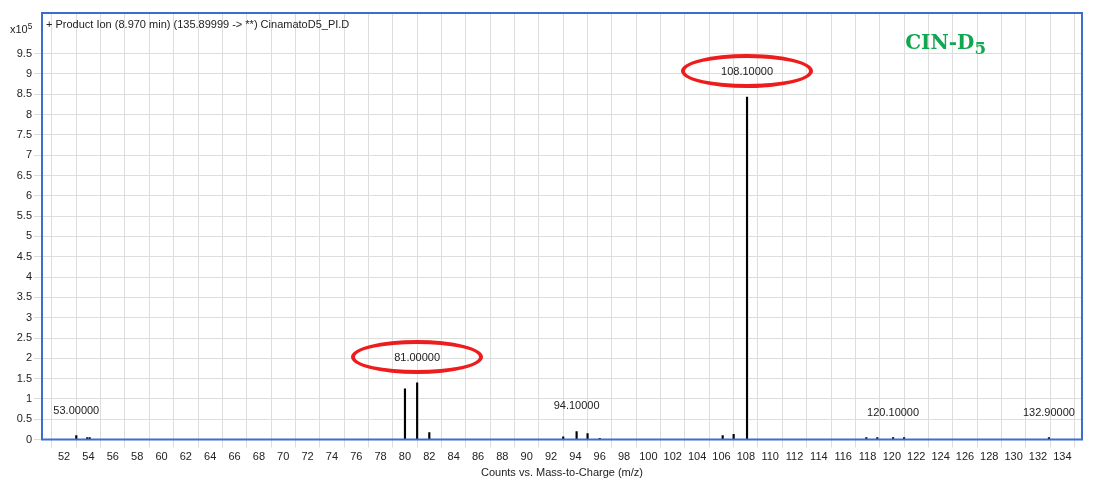  What do you see at coordinates (28, 438) in the screenshot?
I see `y-tick-label: 0` at bounding box center [28, 438].